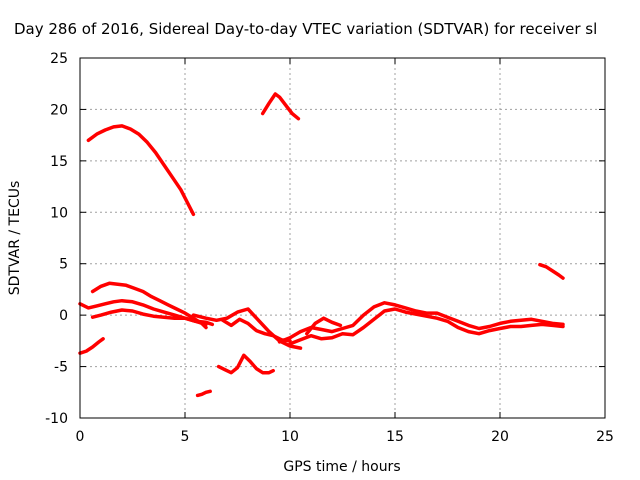  Describe the element at coordinates (59, 162) in the screenshot. I see `y-tick-label: 15` at that location.